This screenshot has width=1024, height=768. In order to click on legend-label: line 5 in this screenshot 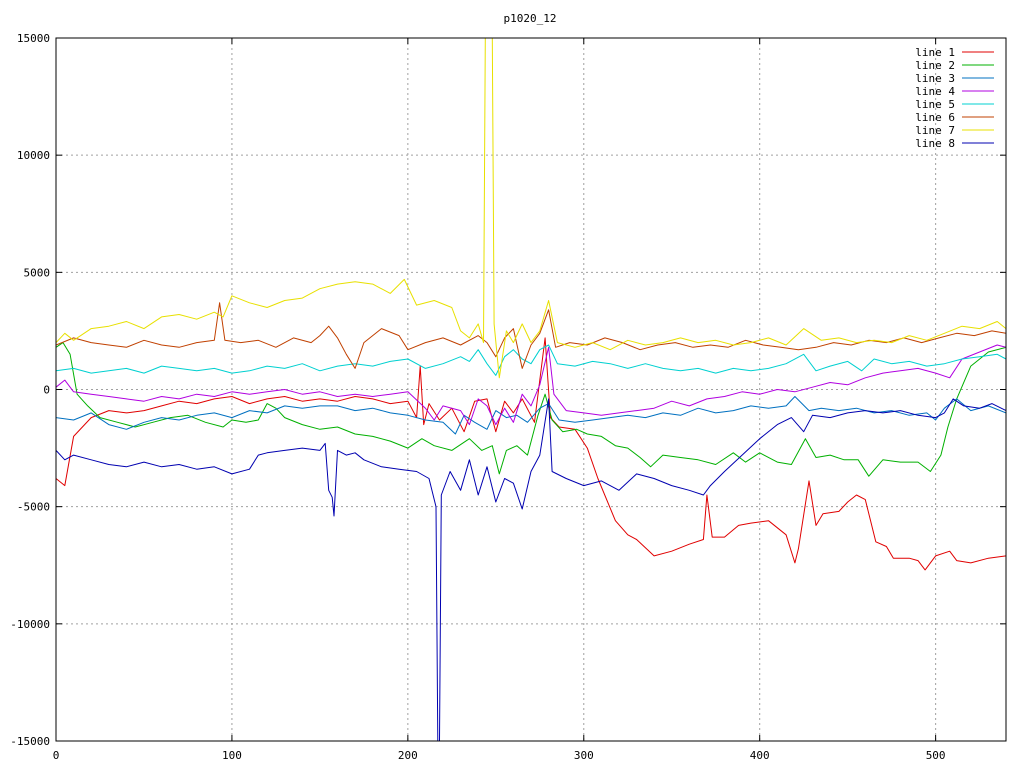, I will do `click(935, 104)`.